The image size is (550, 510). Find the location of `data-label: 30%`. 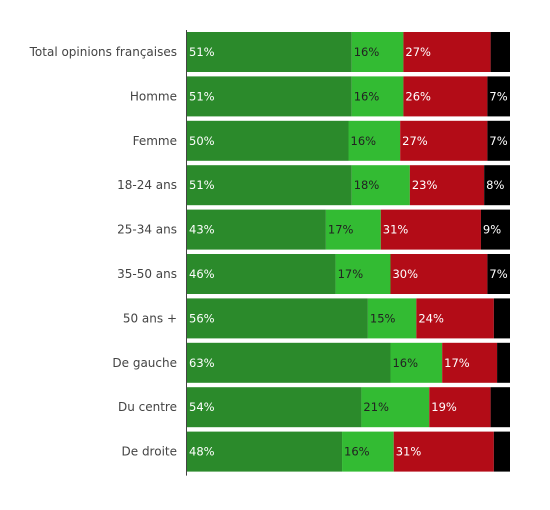

data-label: 30% is located at coordinates (405, 274).